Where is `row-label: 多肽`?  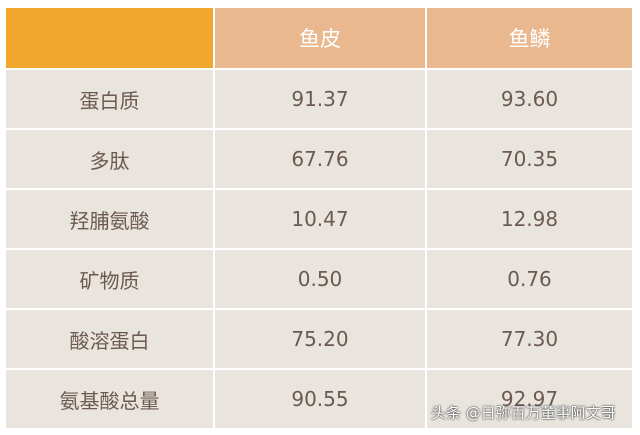 row-label: 多肽 is located at coordinates (109, 159).